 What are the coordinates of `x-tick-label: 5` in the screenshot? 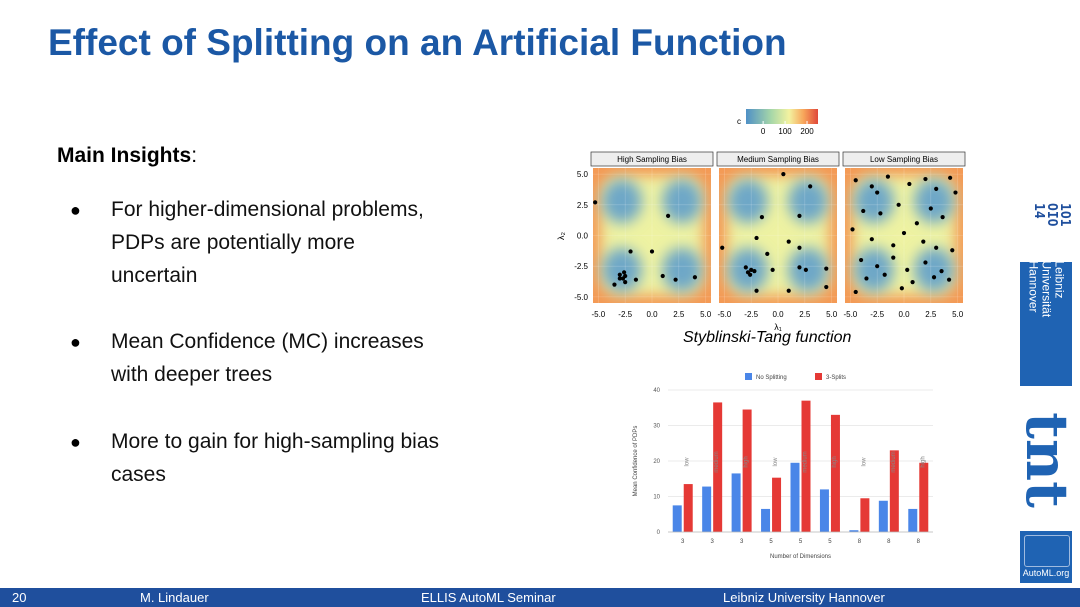 It's located at (830, 542).